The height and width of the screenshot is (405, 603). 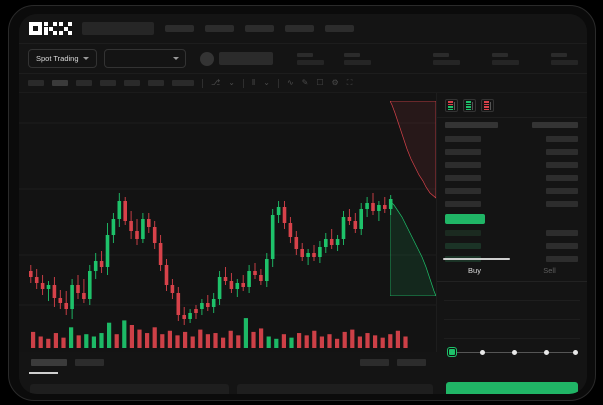 I want to click on logo-glyph-o, so click(x=35, y=28).